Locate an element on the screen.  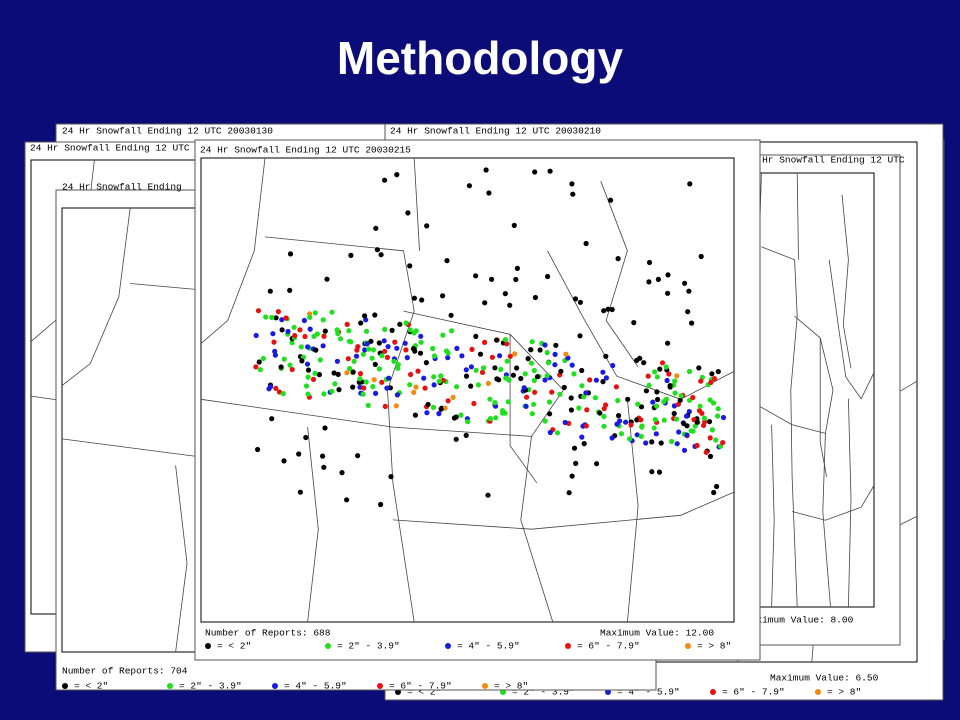
map-header: 24 Hr Snowfall Ending 12 UTC 20030130 is located at coordinates (167, 131).